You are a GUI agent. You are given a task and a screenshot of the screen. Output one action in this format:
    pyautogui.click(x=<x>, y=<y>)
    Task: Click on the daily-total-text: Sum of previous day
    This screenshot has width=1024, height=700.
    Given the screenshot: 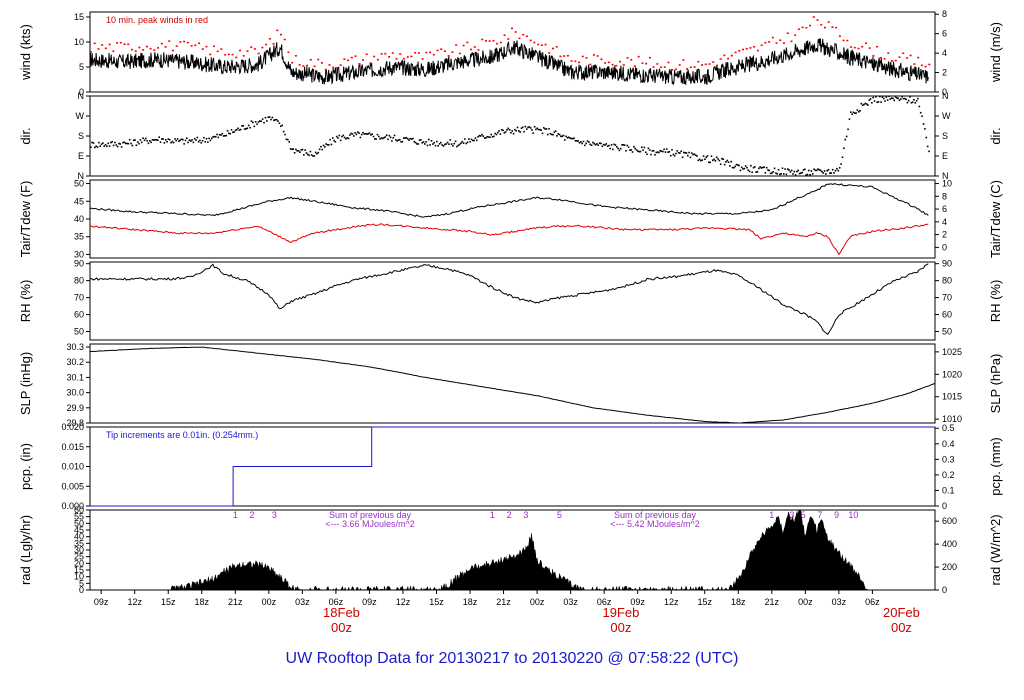 What is the action you would take?
    pyautogui.click(x=655, y=515)
    